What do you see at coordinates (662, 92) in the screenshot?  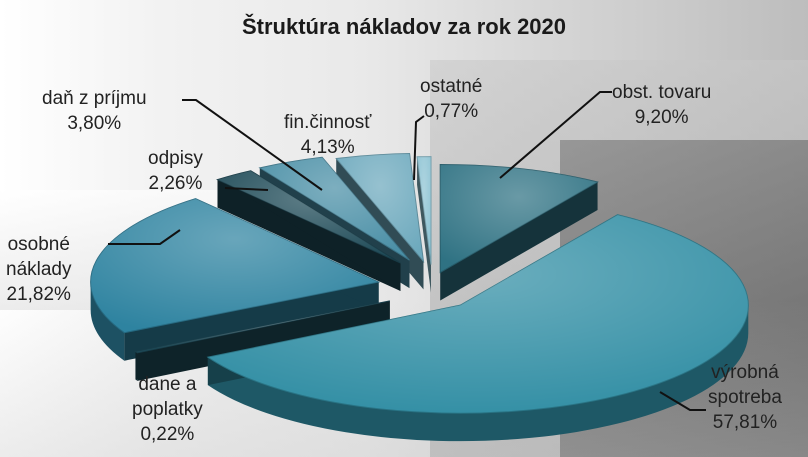 I see `label-name: obst. tovaru` at bounding box center [662, 92].